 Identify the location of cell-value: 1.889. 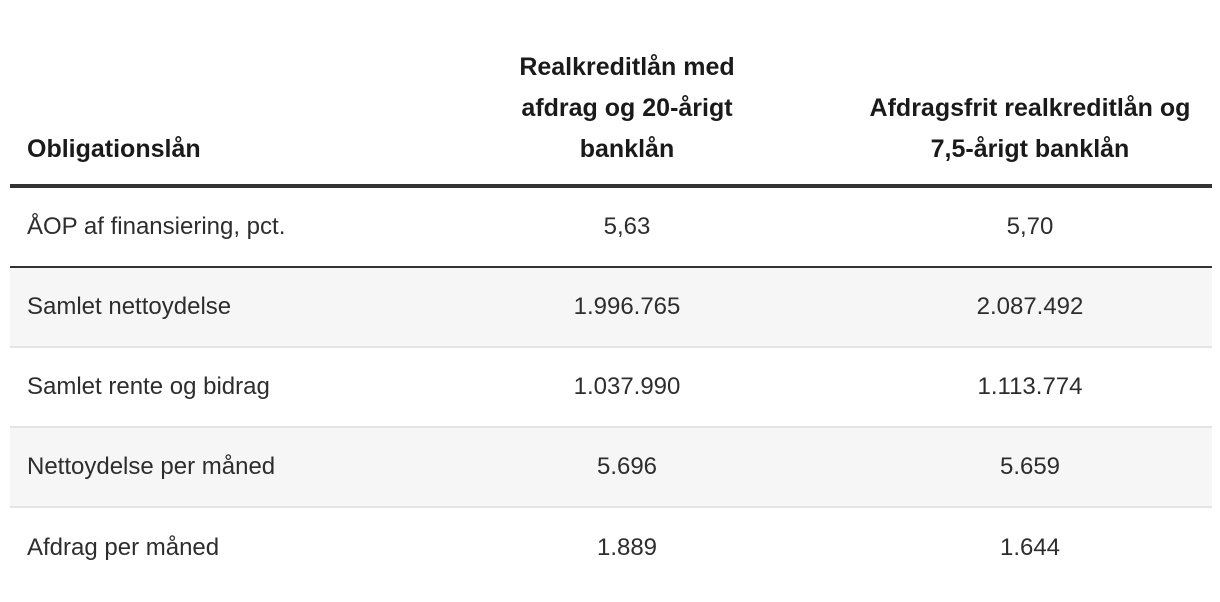
(627, 547).